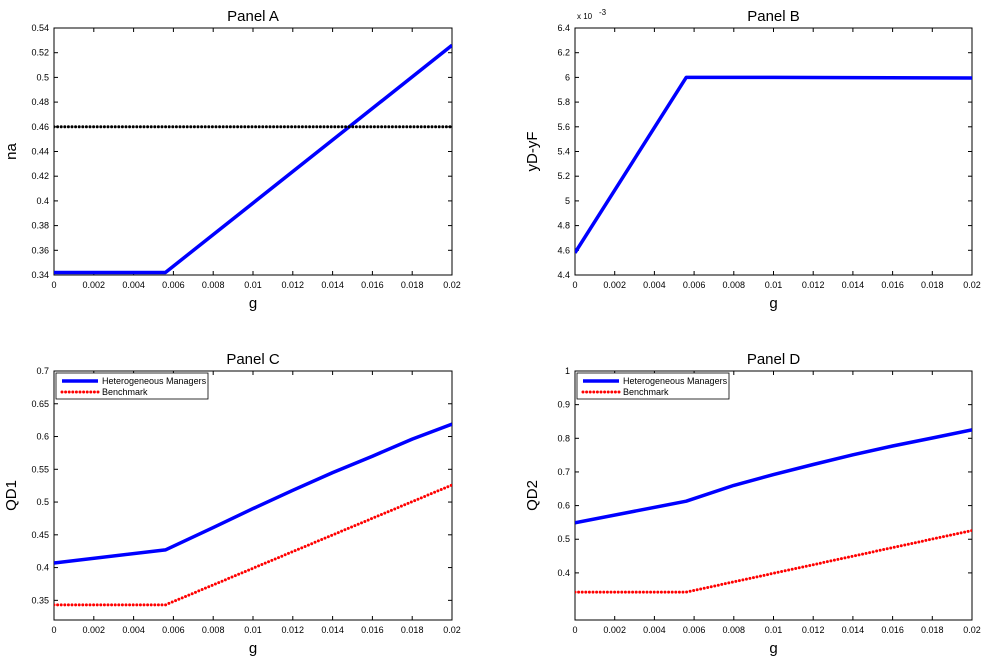 This screenshot has width=987, height=660. What do you see at coordinates (563, 102) in the screenshot?
I see `y-tick-label: 5.8` at bounding box center [563, 102].